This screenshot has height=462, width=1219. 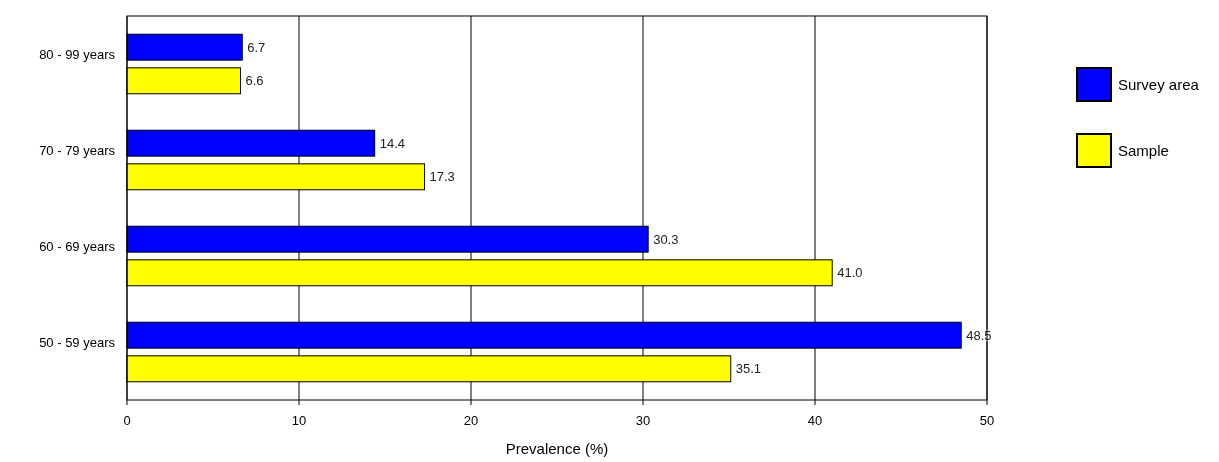 I want to click on x-tick-label: 0, so click(x=127, y=420).